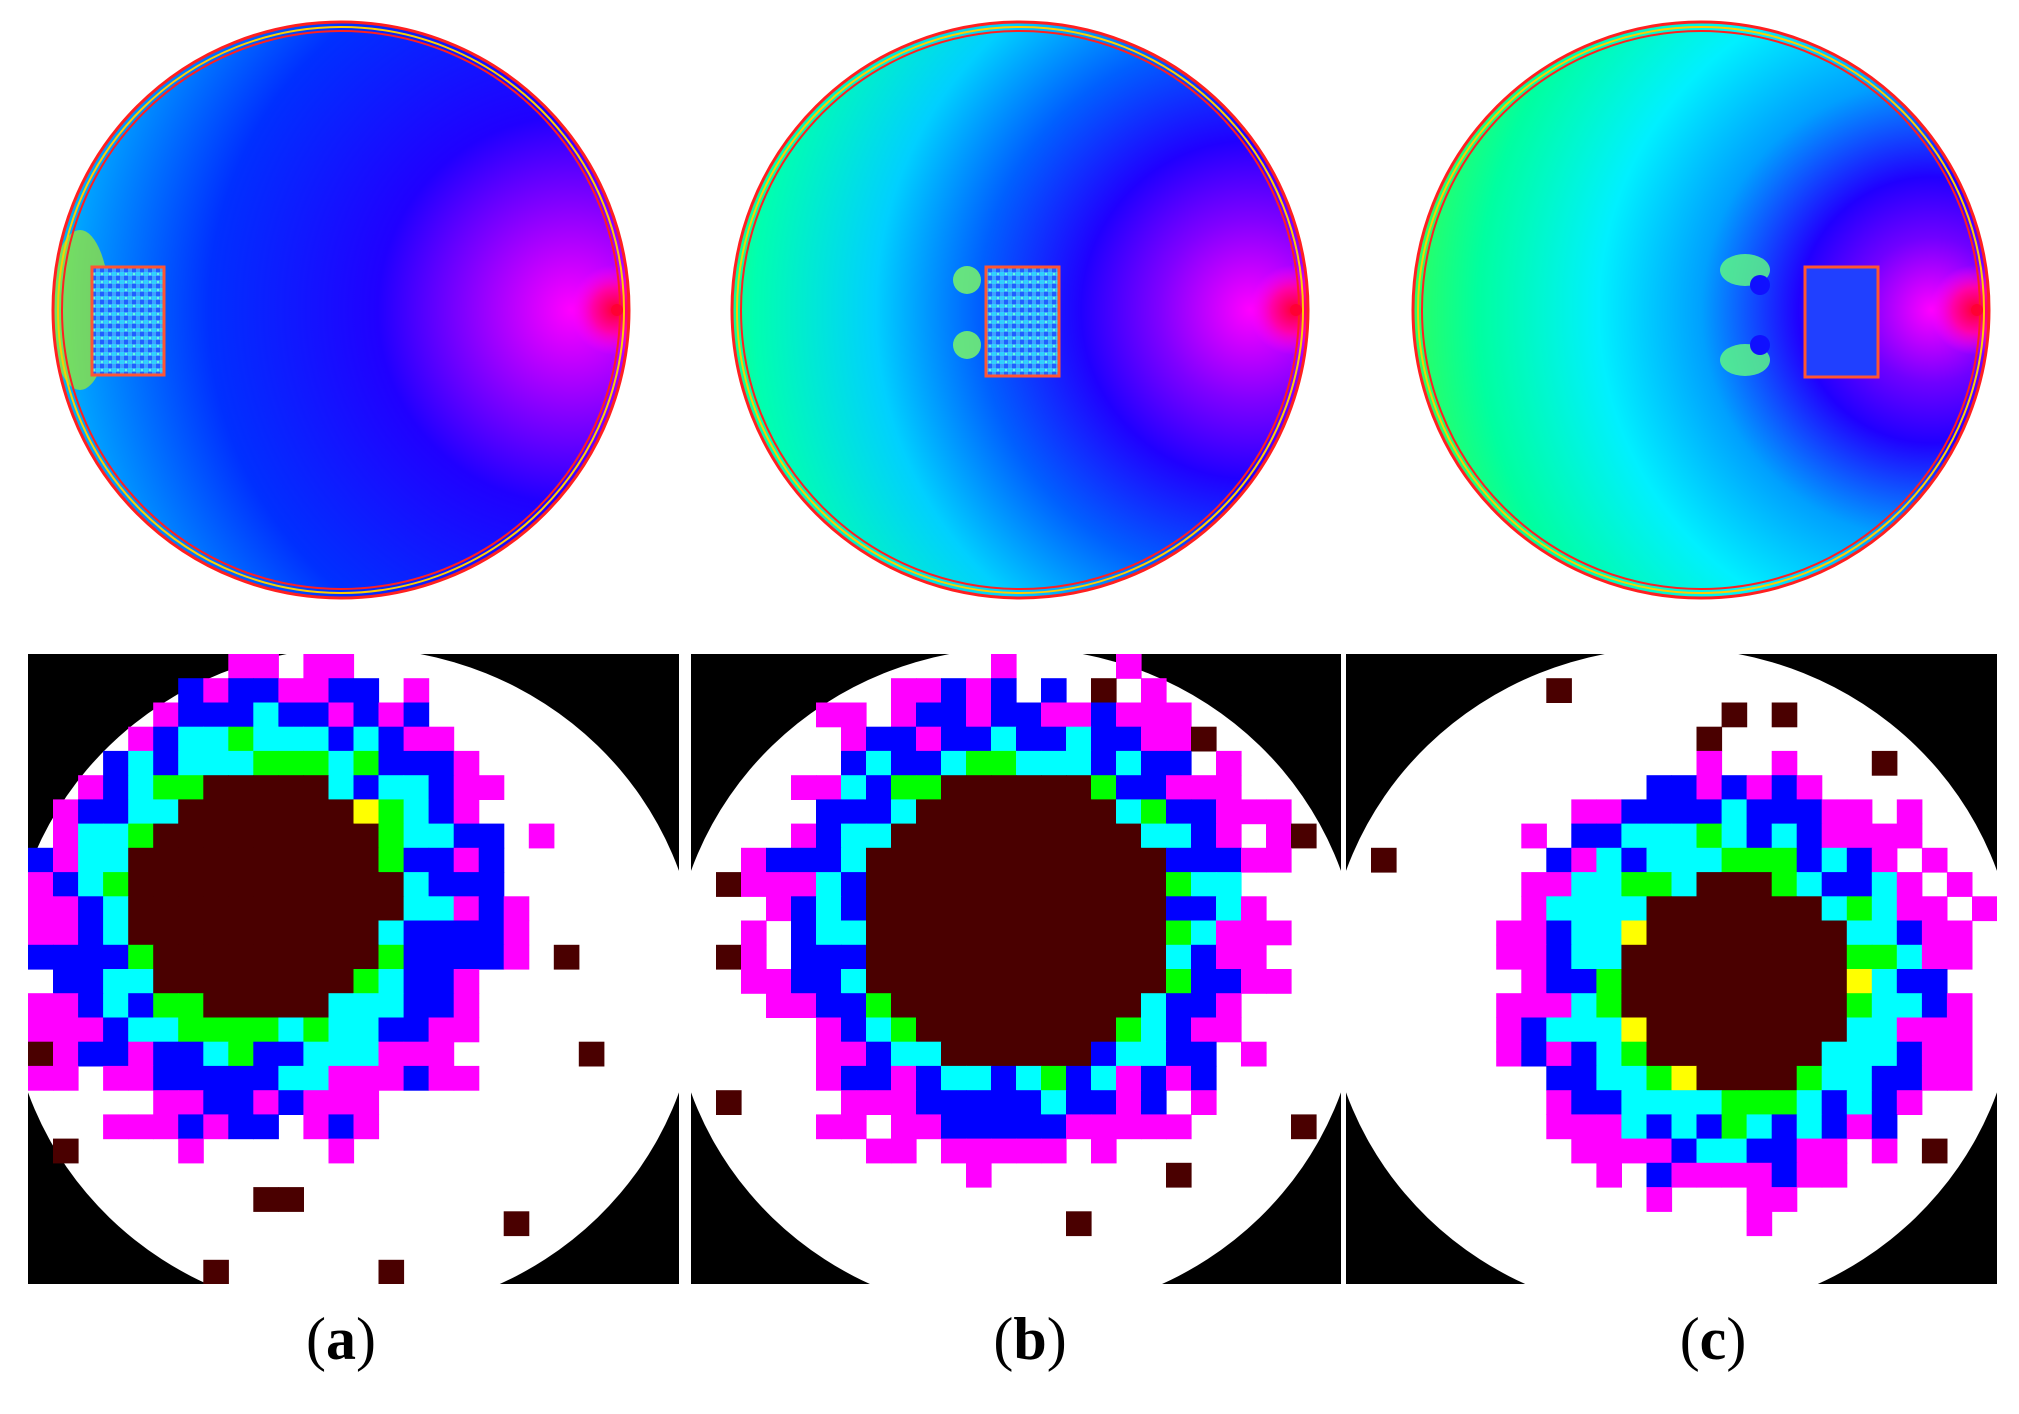  I want to click on simulation-panel-b, so click(1020, 310).